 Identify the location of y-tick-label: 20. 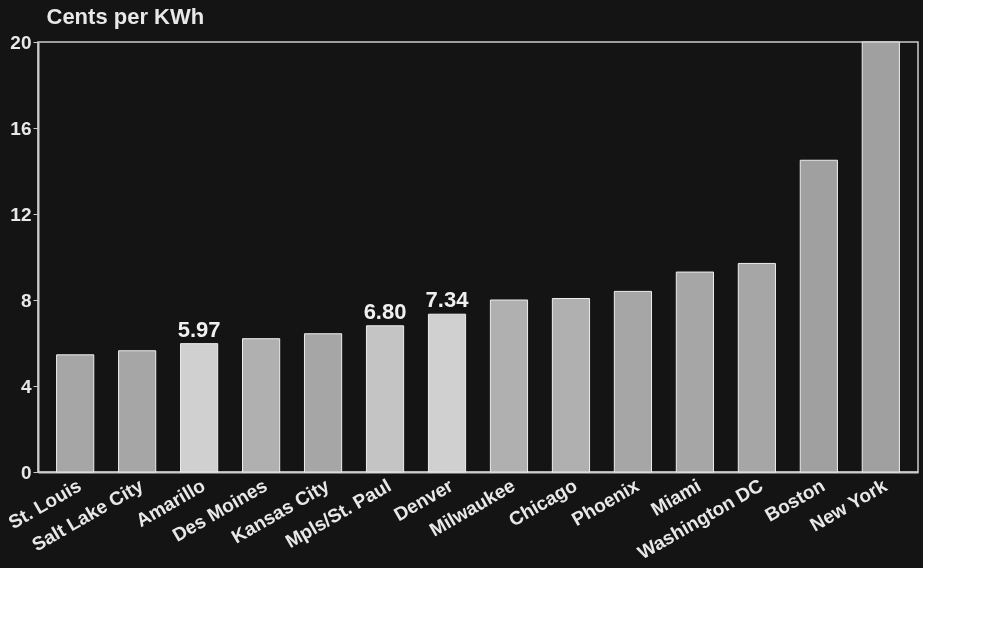
(21, 42).